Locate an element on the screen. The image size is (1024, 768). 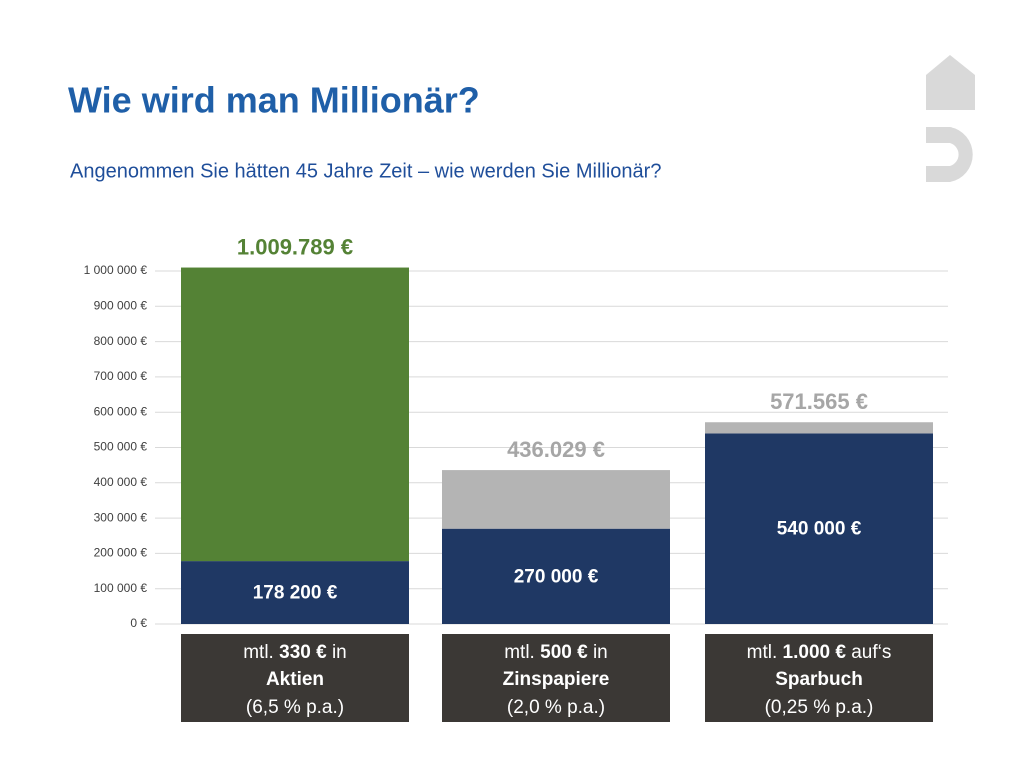
y-tick-label: 800 000 € is located at coordinates (121, 341).